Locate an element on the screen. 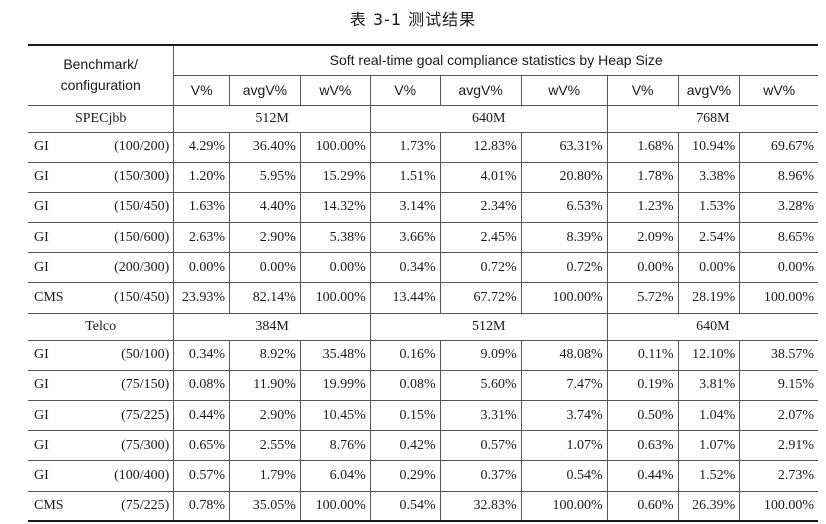 The height and width of the screenshot is (524, 826). header-row-2: V% avgV% wV% V% avgV% wV% V% avgV% wV% is located at coordinates (423, 90).